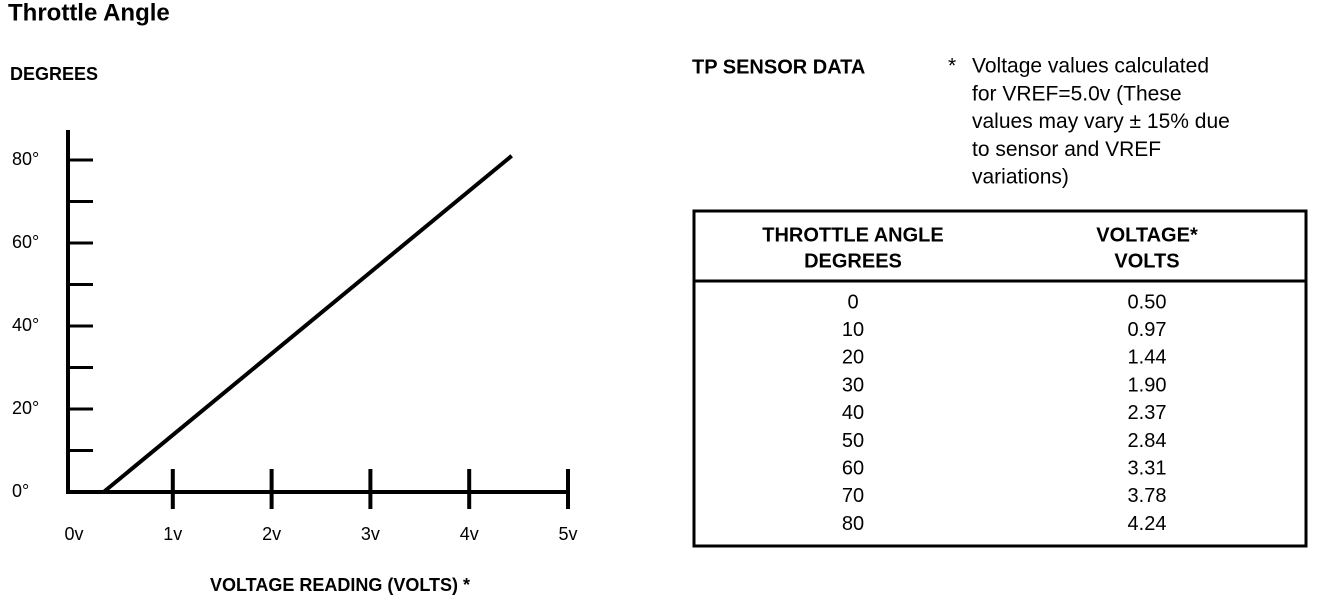 The image size is (1328, 600). I want to click on table-cell: 60, so click(853, 468).